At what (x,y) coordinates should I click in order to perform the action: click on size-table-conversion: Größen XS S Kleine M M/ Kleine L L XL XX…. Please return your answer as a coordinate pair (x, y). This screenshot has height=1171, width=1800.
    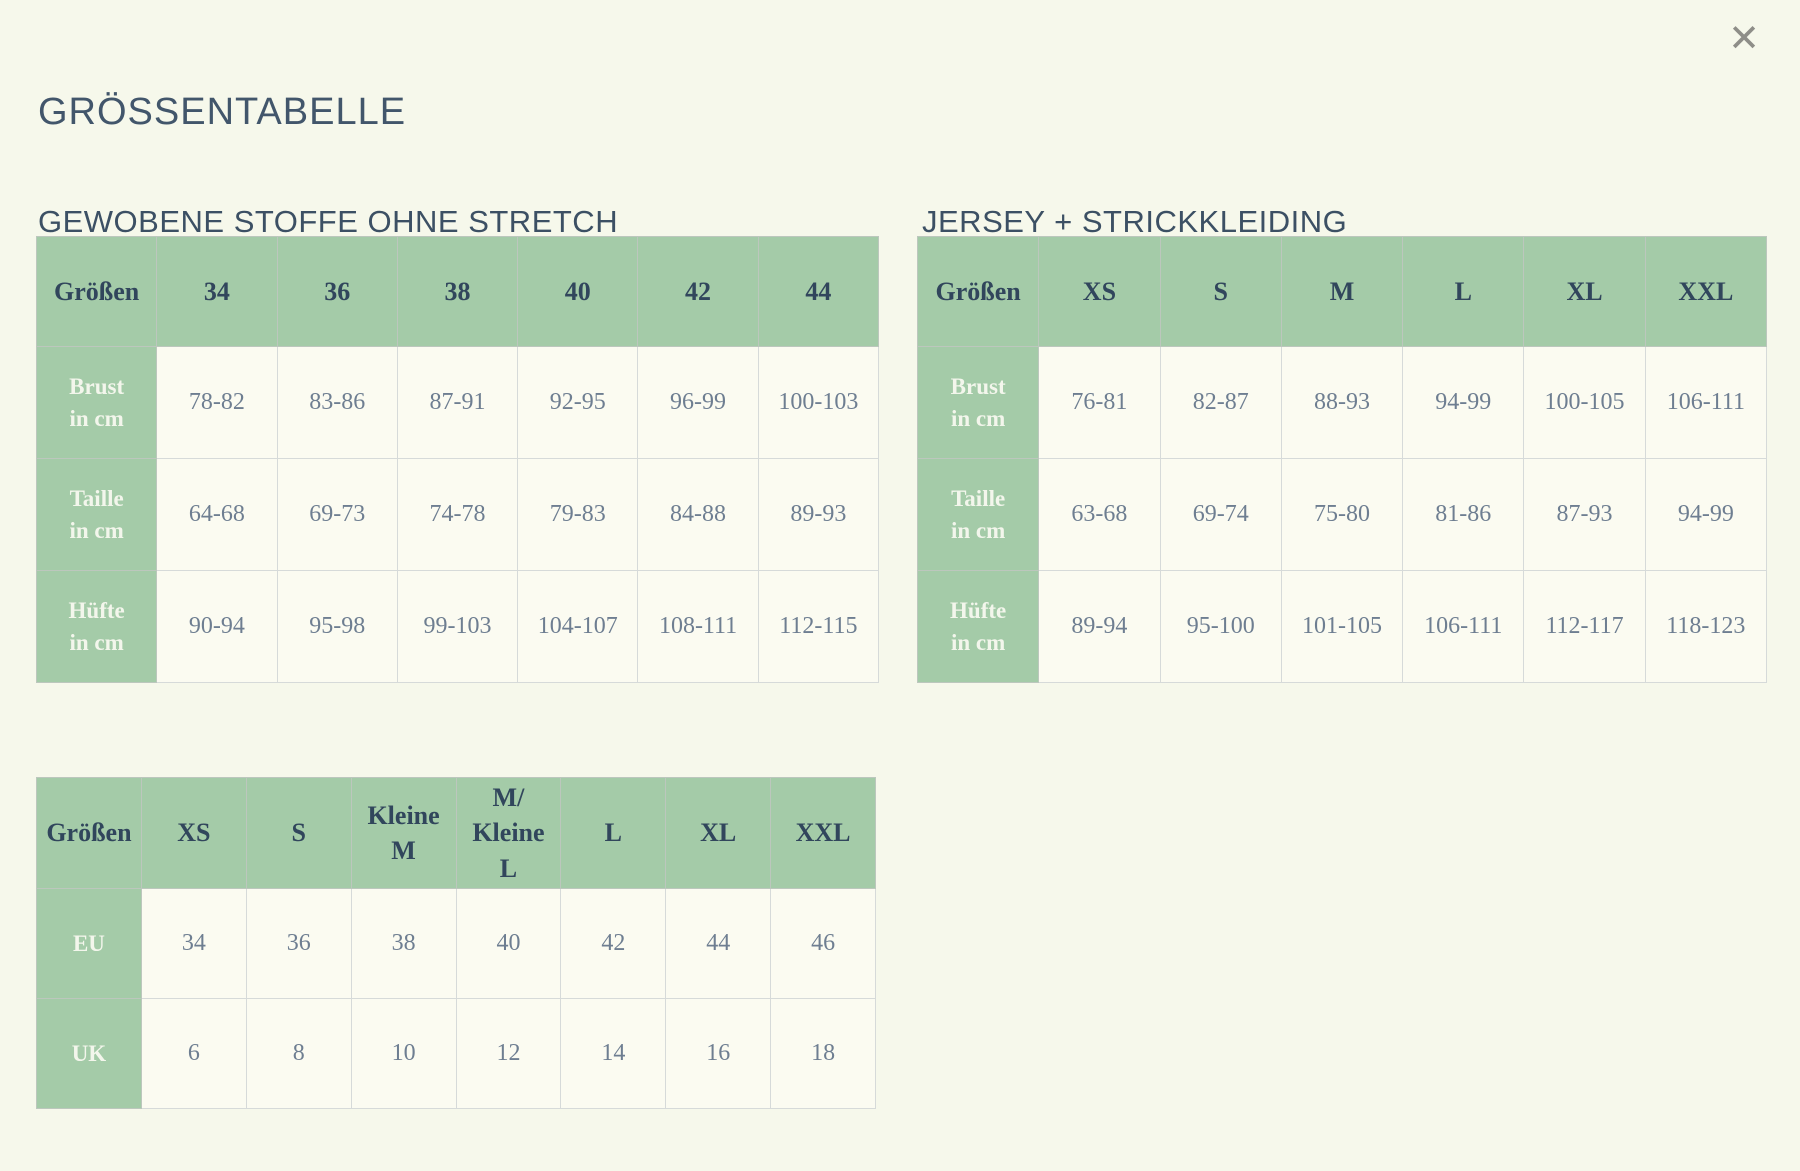
    Looking at the image, I should click on (456, 943).